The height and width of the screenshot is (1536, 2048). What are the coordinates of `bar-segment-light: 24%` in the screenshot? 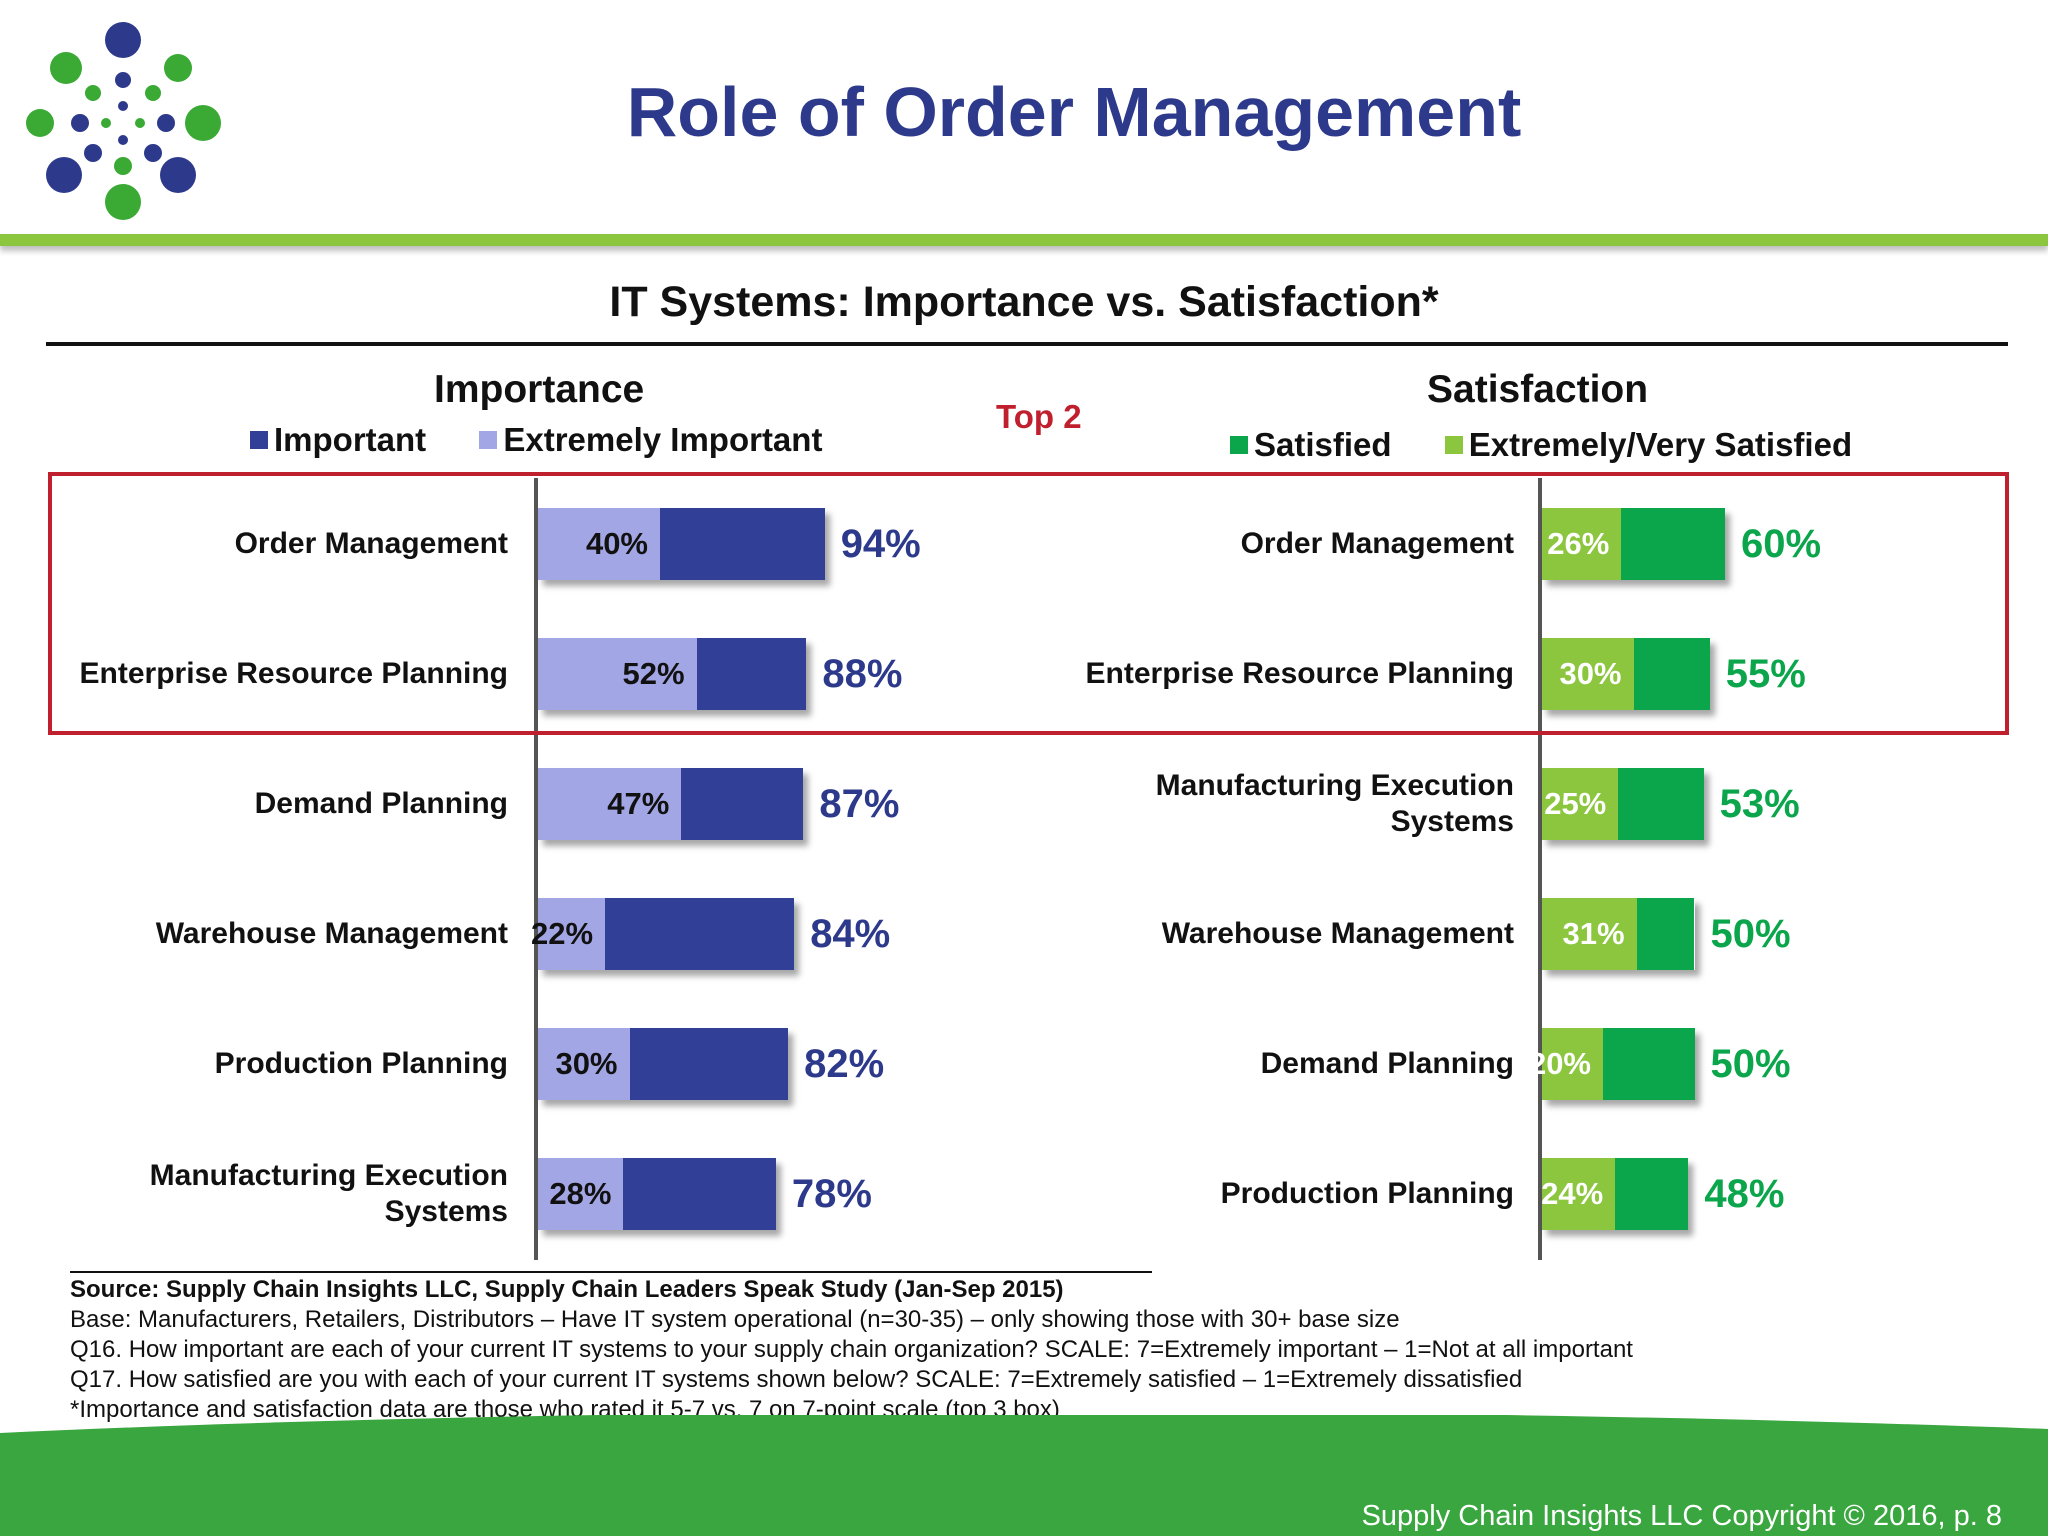 It's located at (1578, 1194).